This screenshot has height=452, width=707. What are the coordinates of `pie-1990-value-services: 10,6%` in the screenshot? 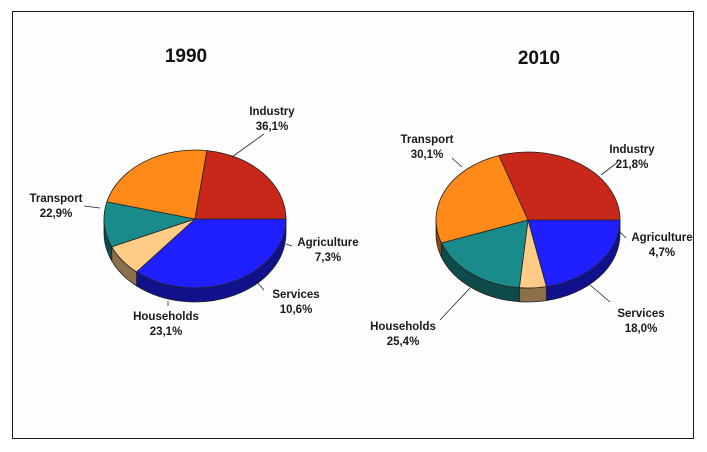 It's located at (296, 310).